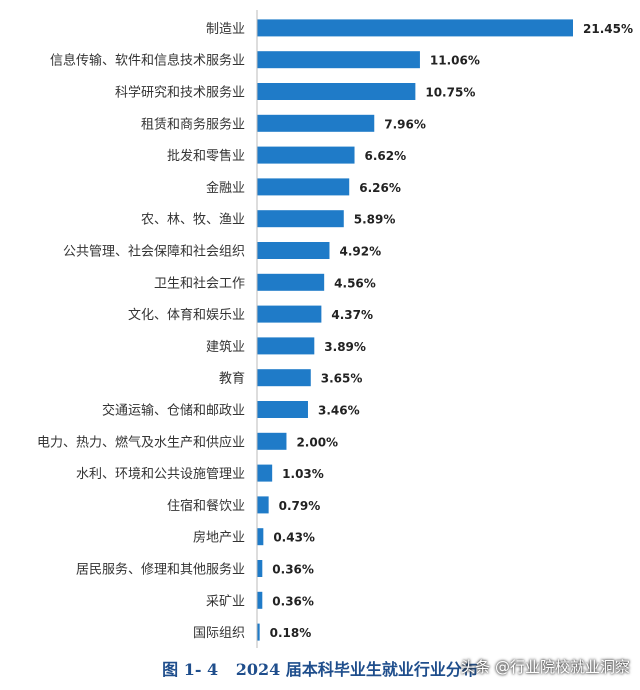  I want to click on category-label: 采矿业, so click(225, 601).